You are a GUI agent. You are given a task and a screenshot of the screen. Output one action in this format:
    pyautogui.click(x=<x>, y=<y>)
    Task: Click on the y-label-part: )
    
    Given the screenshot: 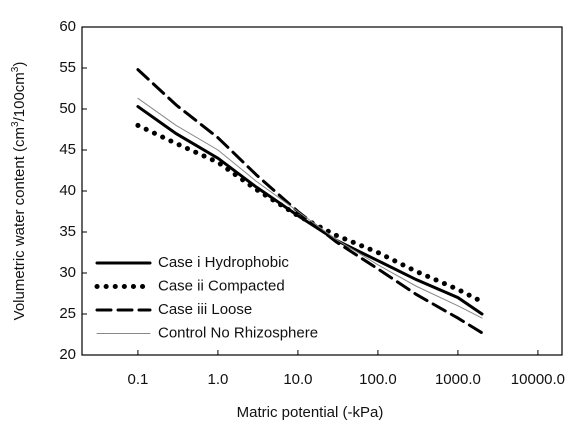 What is the action you would take?
    pyautogui.click(x=19, y=64)
    